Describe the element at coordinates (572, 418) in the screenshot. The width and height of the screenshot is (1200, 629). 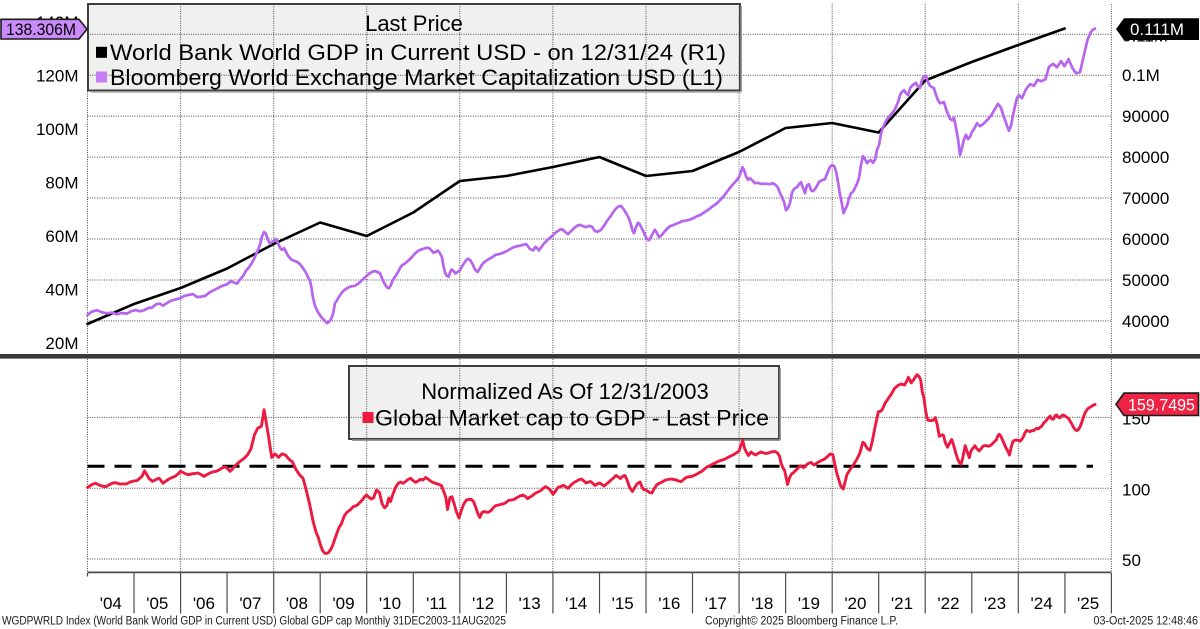
I see `svg-text:Global Market cap to GDP - Las: Global Market cap to GDP - Last Price` at that location.